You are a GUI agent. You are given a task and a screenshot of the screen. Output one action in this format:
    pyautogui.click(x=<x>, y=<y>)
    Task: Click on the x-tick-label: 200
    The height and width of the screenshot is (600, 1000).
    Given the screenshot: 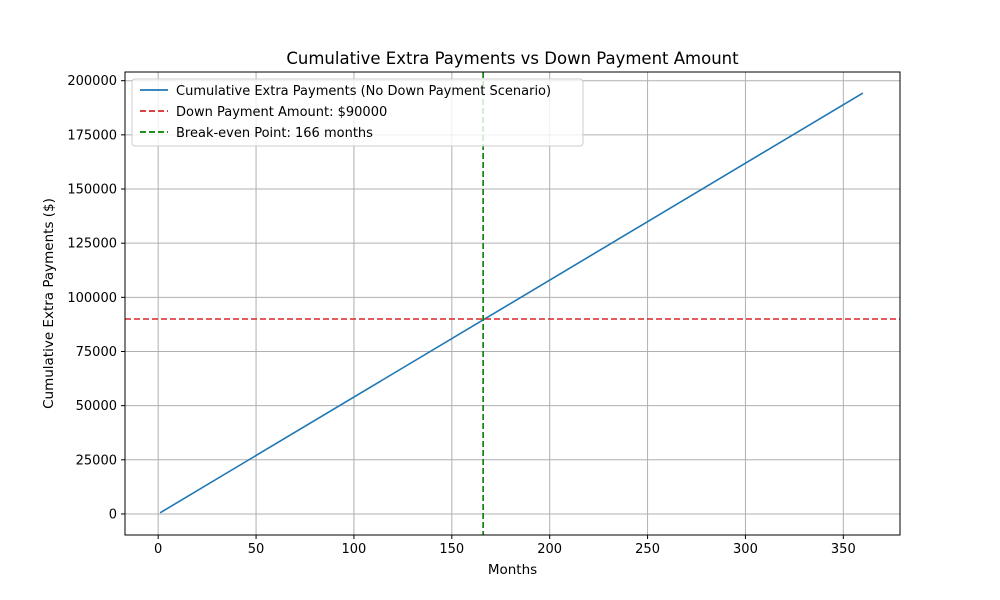 What is the action you would take?
    pyautogui.click(x=549, y=549)
    